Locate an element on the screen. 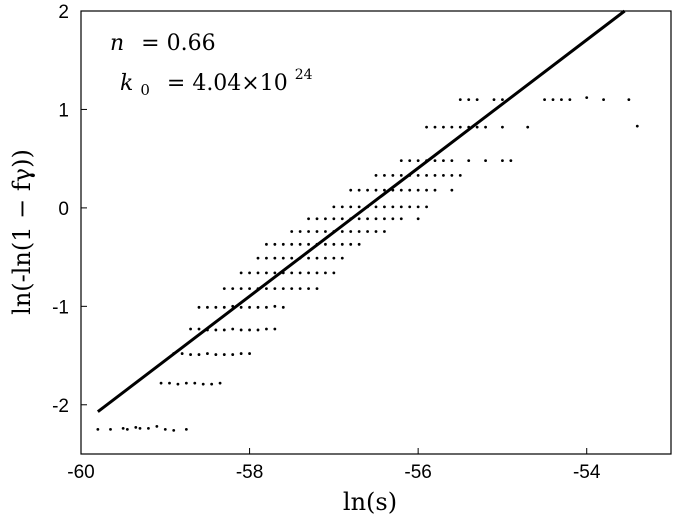 This screenshot has width=685, height=523. y-tick-label: 0 is located at coordinates (63, 209).